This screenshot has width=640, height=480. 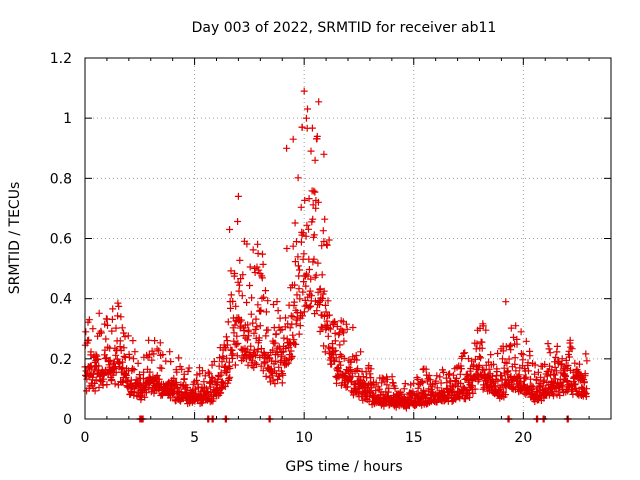 What do you see at coordinates (61, 300) in the screenshot?
I see `y-tick-label: 0.4` at bounding box center [61, 300].